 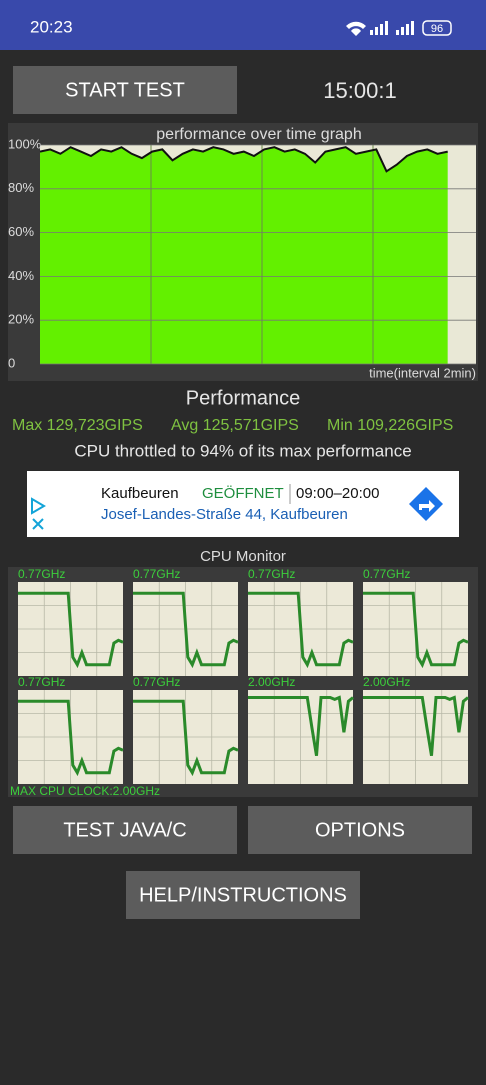 What do you see at coordinates (422, 372) in the screenshot?
I see `x-axis-label: time(interval 2min)` at bounding box center [422, 372].